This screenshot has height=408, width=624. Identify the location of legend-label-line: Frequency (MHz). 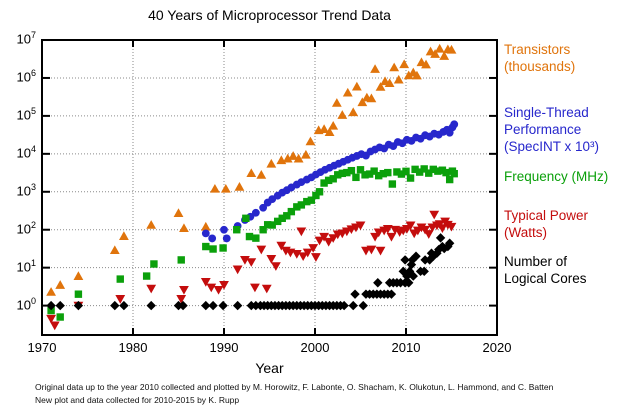
(556, 176).